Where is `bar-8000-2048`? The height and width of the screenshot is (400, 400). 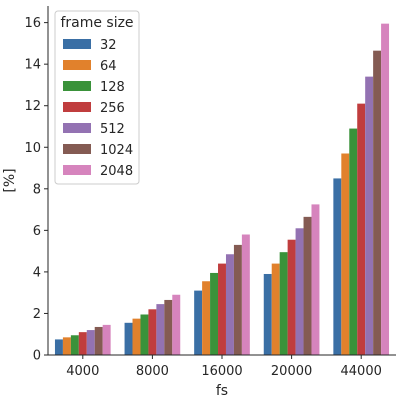
bar-8000-2048 is located at coordinates (176, 324).